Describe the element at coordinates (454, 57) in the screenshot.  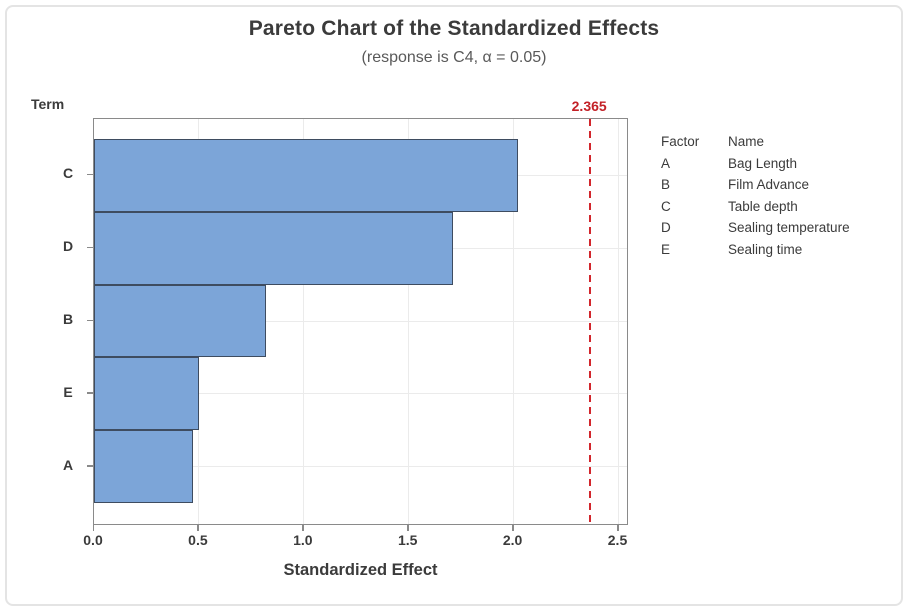
I see `chart-subtitle: (response is C4, α = 0.05)` at that location.